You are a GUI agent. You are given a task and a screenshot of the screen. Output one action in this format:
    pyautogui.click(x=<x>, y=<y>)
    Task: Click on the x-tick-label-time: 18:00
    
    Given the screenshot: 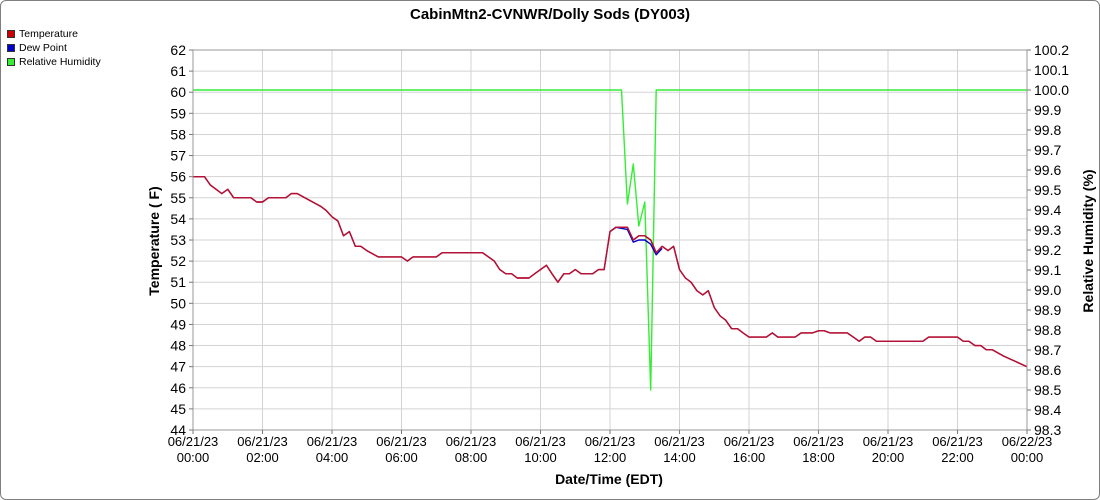 What is the action you would take?
    pyautogui.click(x=818, y=457)
    